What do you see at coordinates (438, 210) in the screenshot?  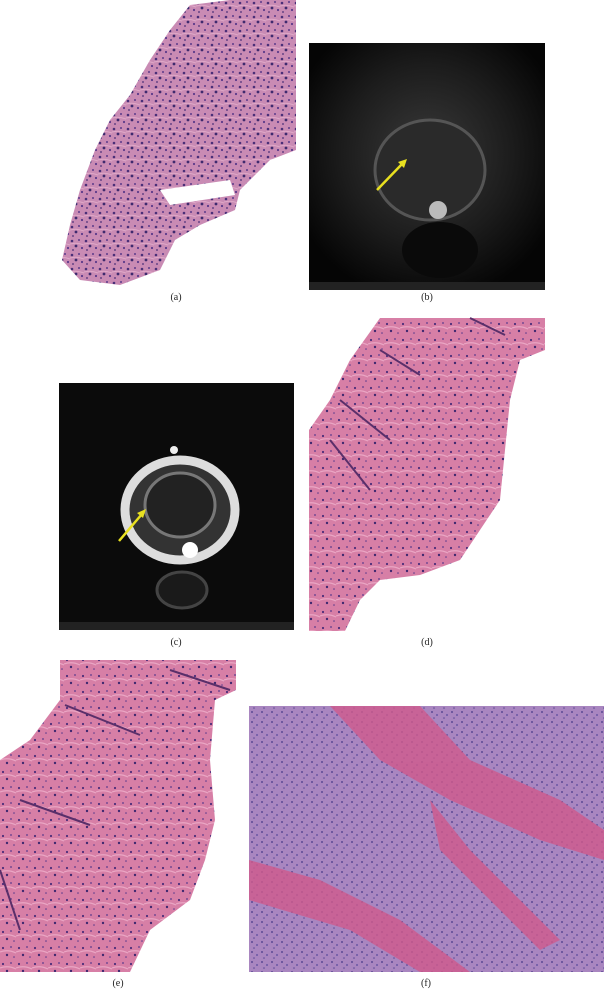 I see `bladder-b` at bounding box center [438, 210].